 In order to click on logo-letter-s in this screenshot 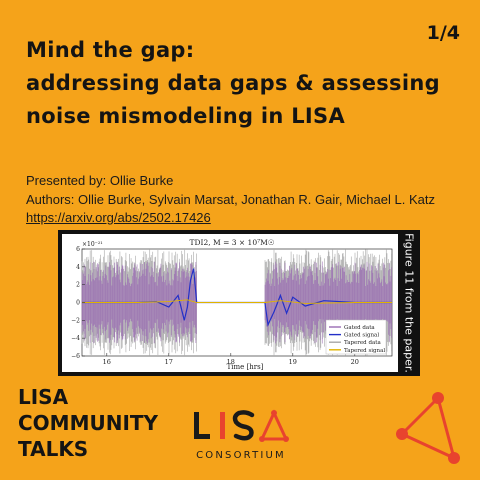, I will do `click(243, 425)`.